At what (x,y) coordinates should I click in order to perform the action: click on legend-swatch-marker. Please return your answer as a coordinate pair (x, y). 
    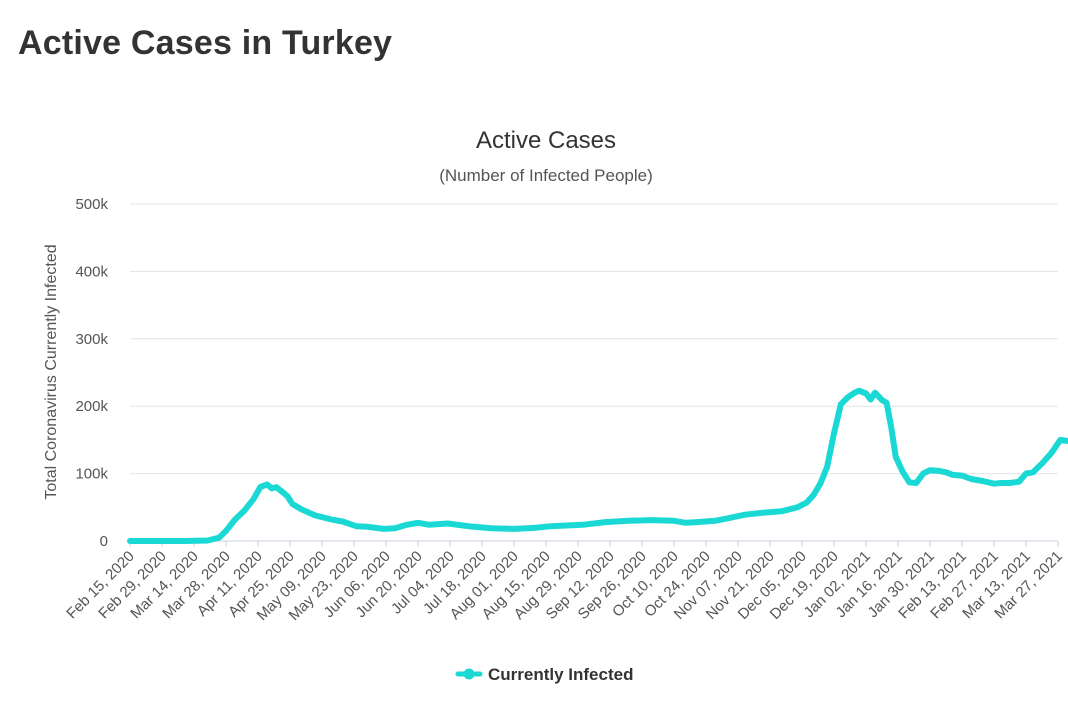
    Looking at the image, I should click on (469, 674).